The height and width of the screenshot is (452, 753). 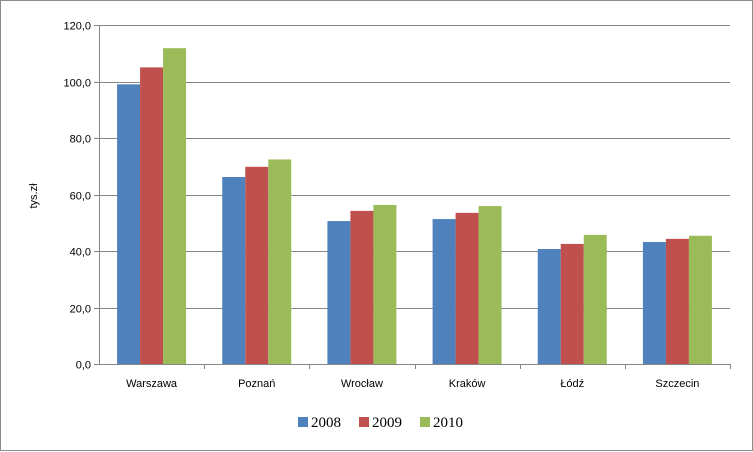 What do you see at coordinates (152, 384) in the screenshot?
I see `x-tick-label-0: Warszawa` at bounding box center [152, 384].